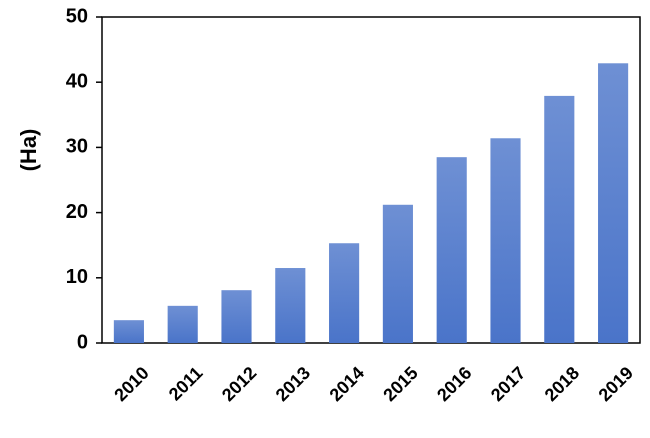 The width and height of the screenshot is (650, 438). I want to click on y-axis-title: (Ha), so click(28, 150).